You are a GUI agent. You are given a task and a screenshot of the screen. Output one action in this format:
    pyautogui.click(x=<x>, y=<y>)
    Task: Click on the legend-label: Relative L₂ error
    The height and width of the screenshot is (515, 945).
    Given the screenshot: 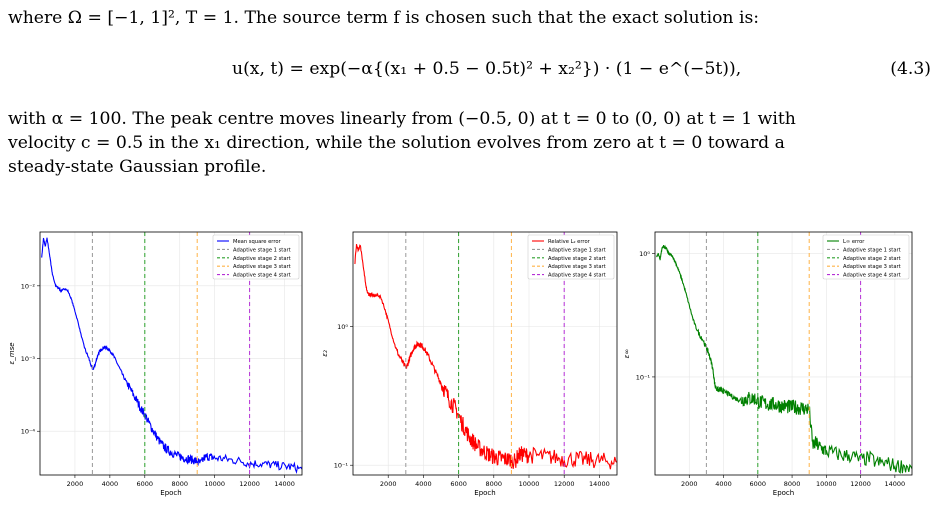 What is the action you would take?
    pyautogui.click(x=569, y=242)
    